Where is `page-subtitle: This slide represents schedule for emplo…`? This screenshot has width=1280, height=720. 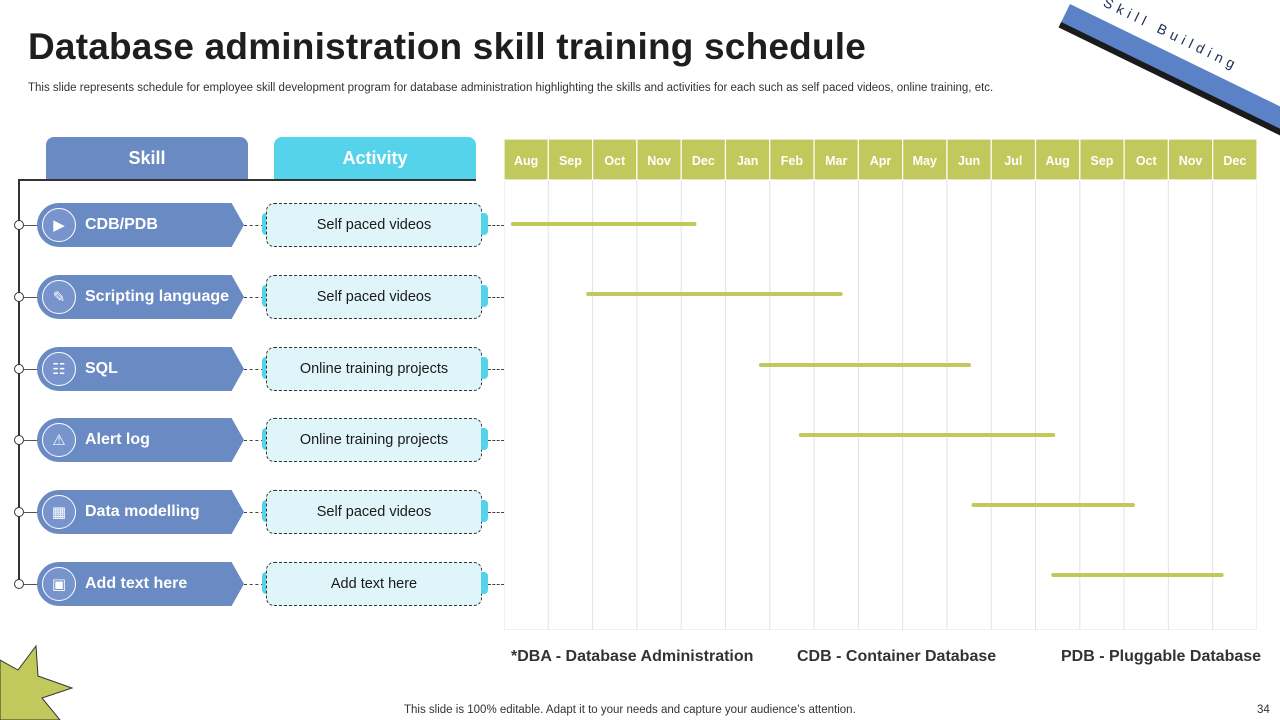 page-subtitle: This slide represents schedule for emplo… is located at coordinates (511, 88).